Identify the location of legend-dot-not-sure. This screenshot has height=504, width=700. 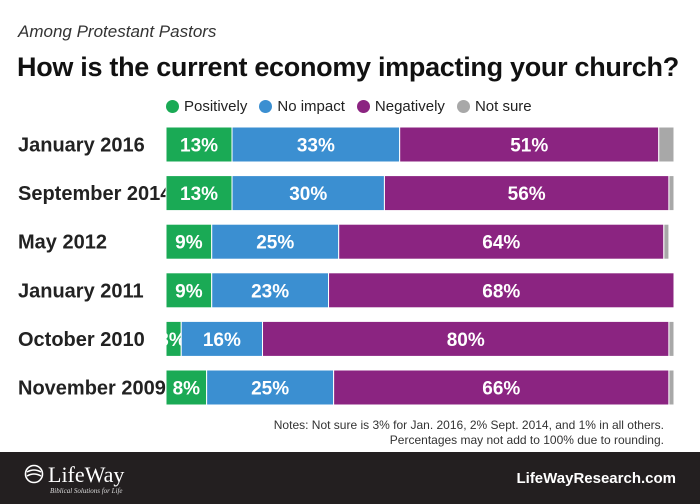
(463, 106).